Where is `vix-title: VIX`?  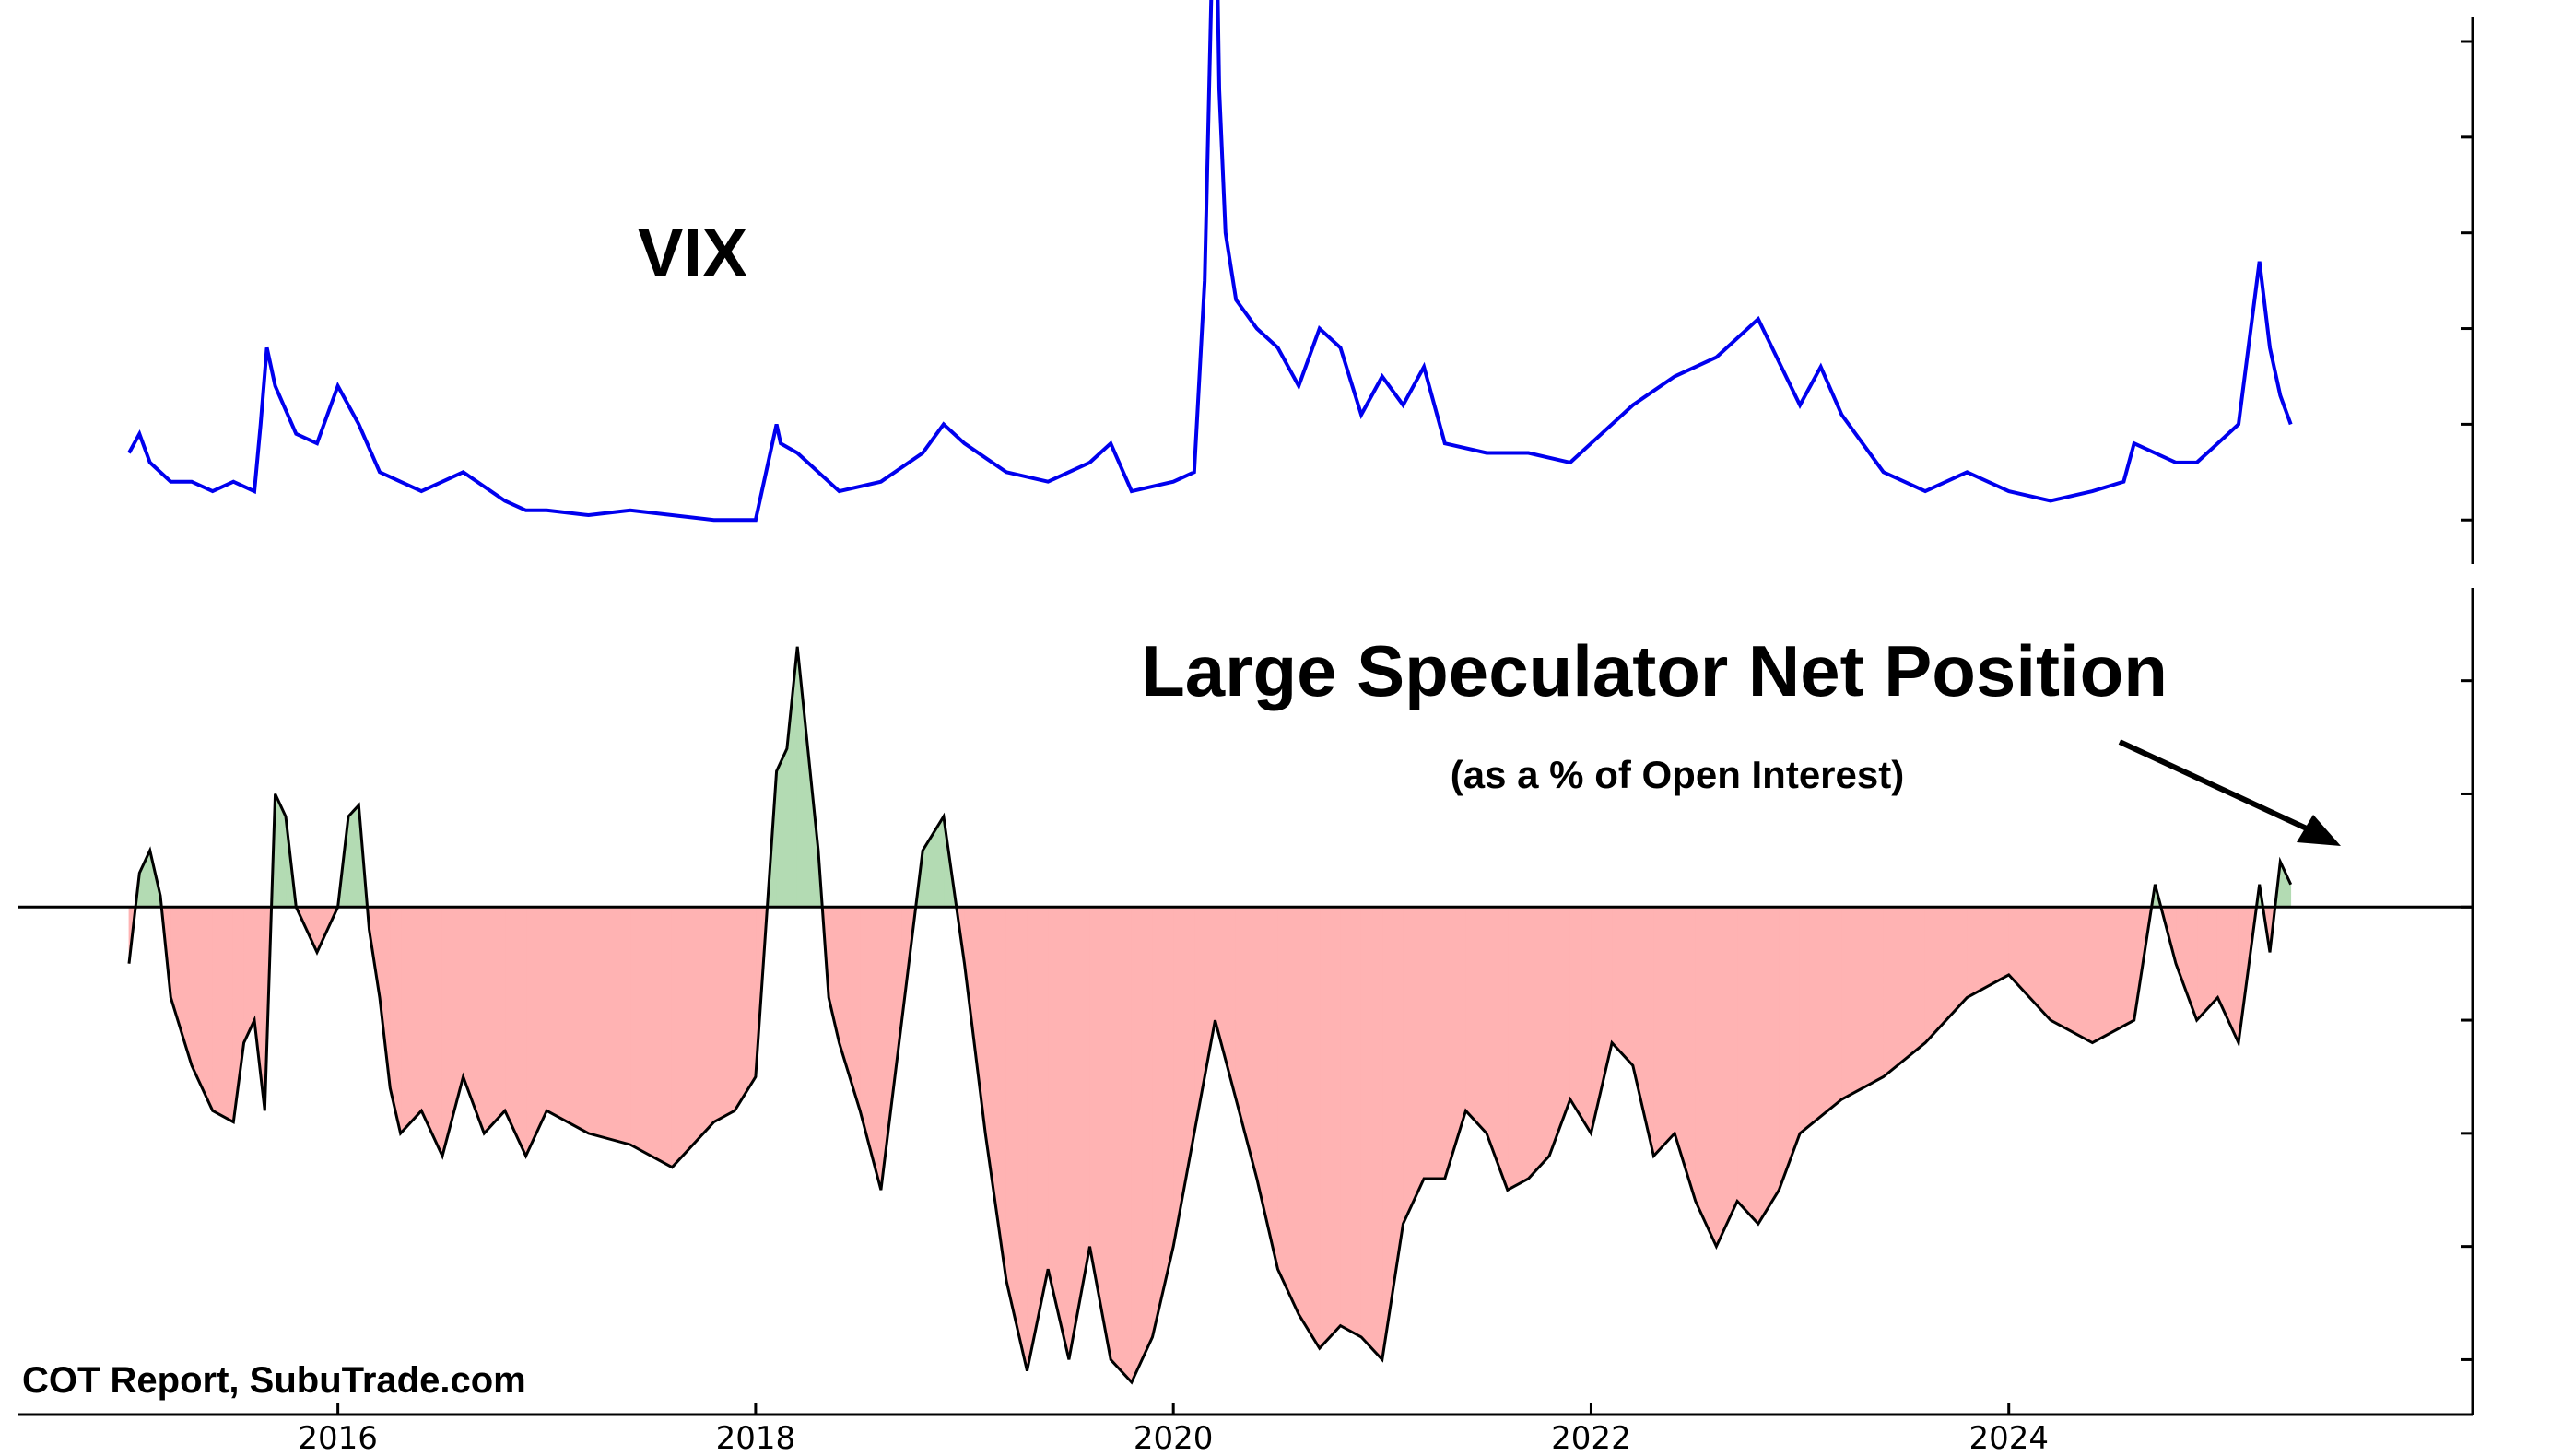 vix-title: VIX is located at coordinates (693, 253).